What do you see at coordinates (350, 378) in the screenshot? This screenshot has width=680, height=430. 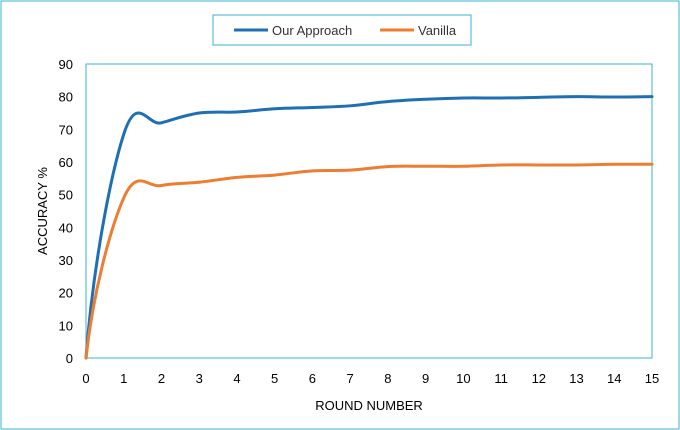 I see `x-tick-label: 7` at bounding box center [350, 378].